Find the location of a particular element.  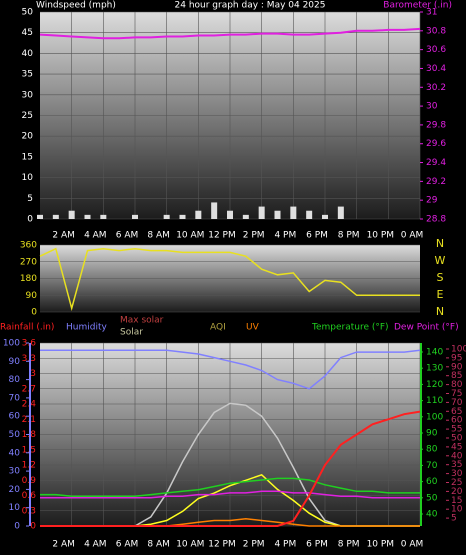

y-tick-label: 29.8 is located at coordinates (436, 125).